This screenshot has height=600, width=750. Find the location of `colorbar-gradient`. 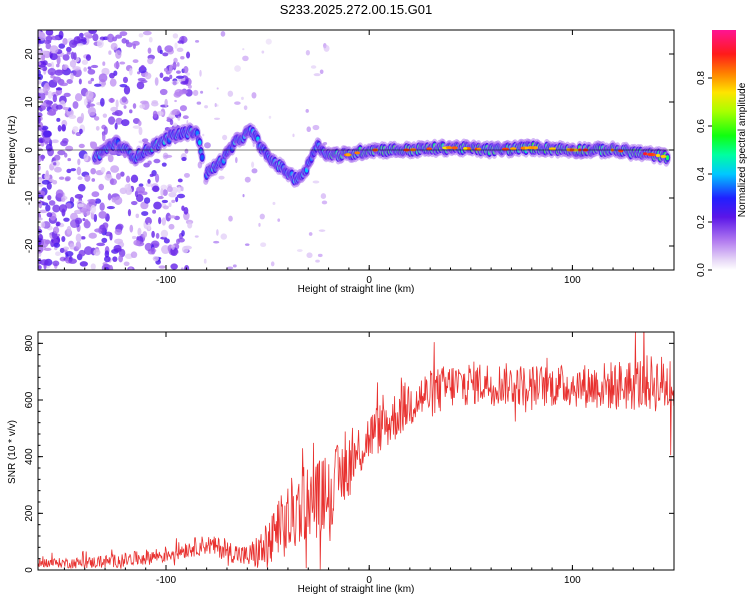

colorbar-gradient is located at coordinates (724, 150).